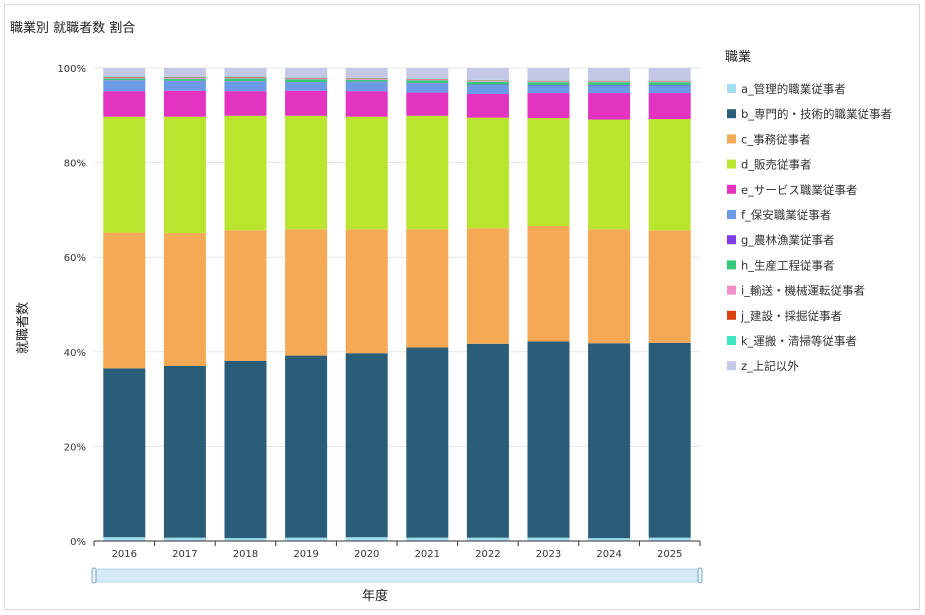  What do you see at coordinates (809, 114) in the screenshot?
I see `legend-item: b_専門的・技術的職業従事者` at bounding box center [809, 114].